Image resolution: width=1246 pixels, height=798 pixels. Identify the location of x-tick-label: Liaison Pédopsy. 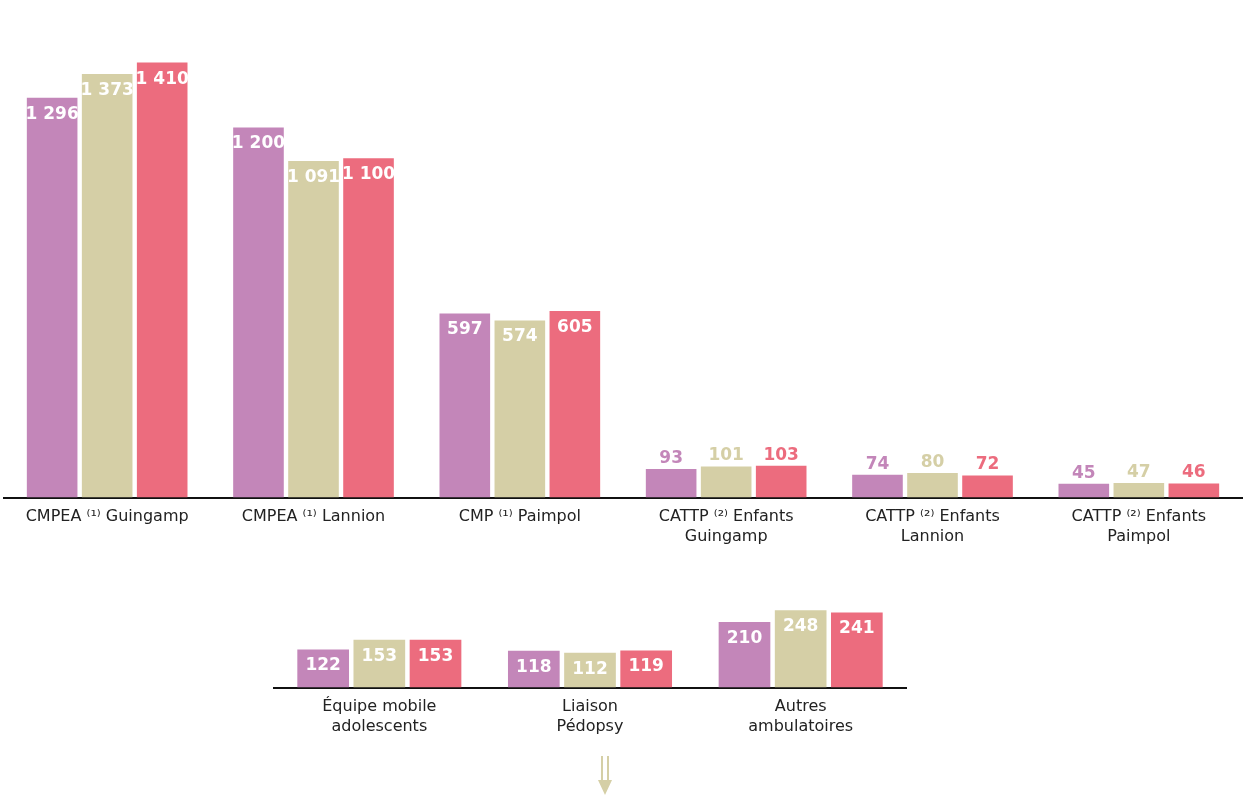
(590, 715).